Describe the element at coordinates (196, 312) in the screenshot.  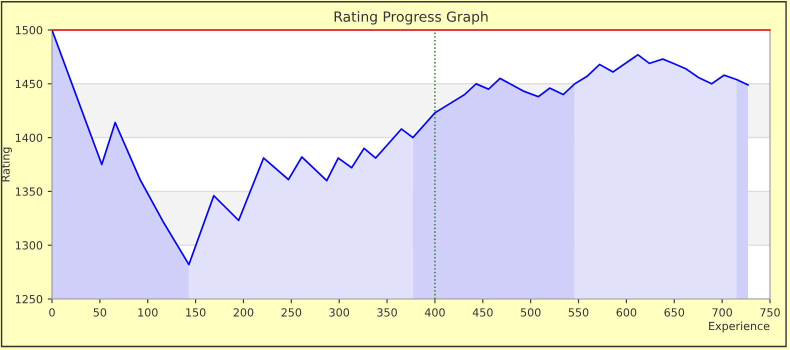
I see `x-tick-label: 150` at that location.